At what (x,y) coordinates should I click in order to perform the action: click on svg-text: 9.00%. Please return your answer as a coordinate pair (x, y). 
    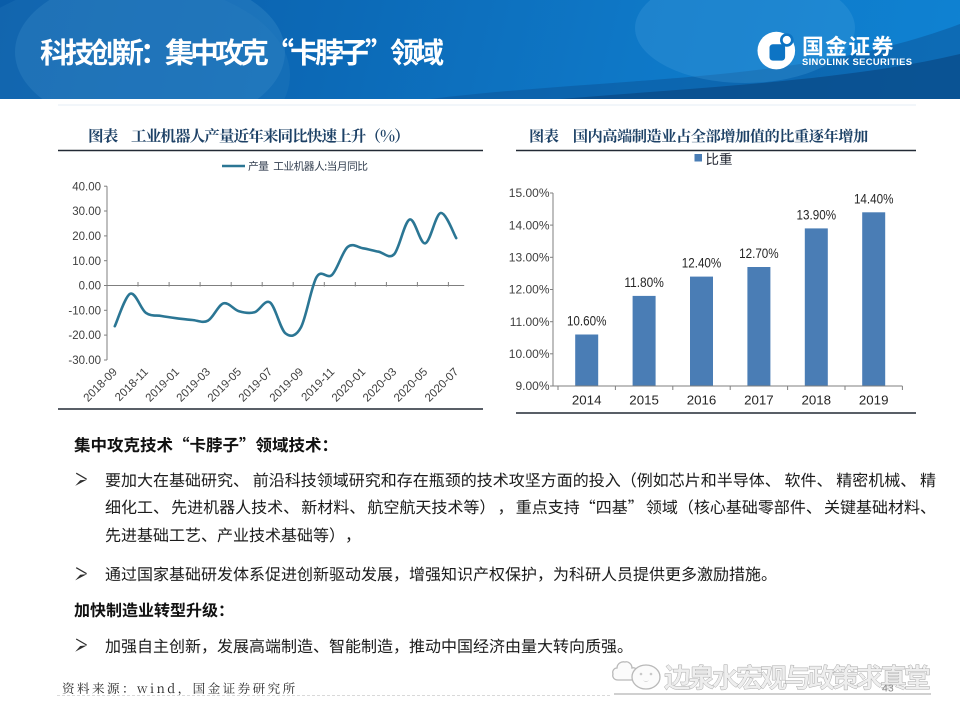
    Looking at the image, I should click on (532, 386).